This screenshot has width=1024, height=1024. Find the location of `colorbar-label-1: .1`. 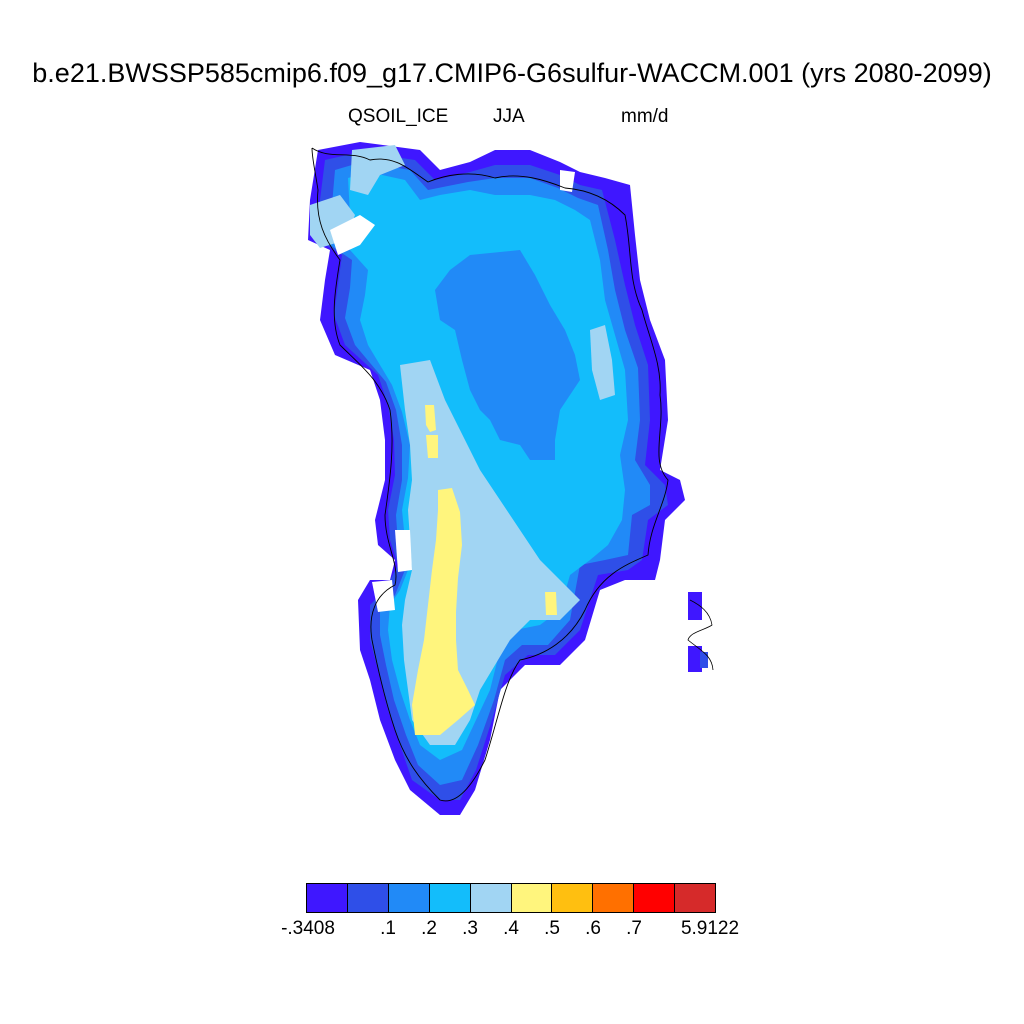

colorbar-label-1: .1 is located at coordinates (388, 928).